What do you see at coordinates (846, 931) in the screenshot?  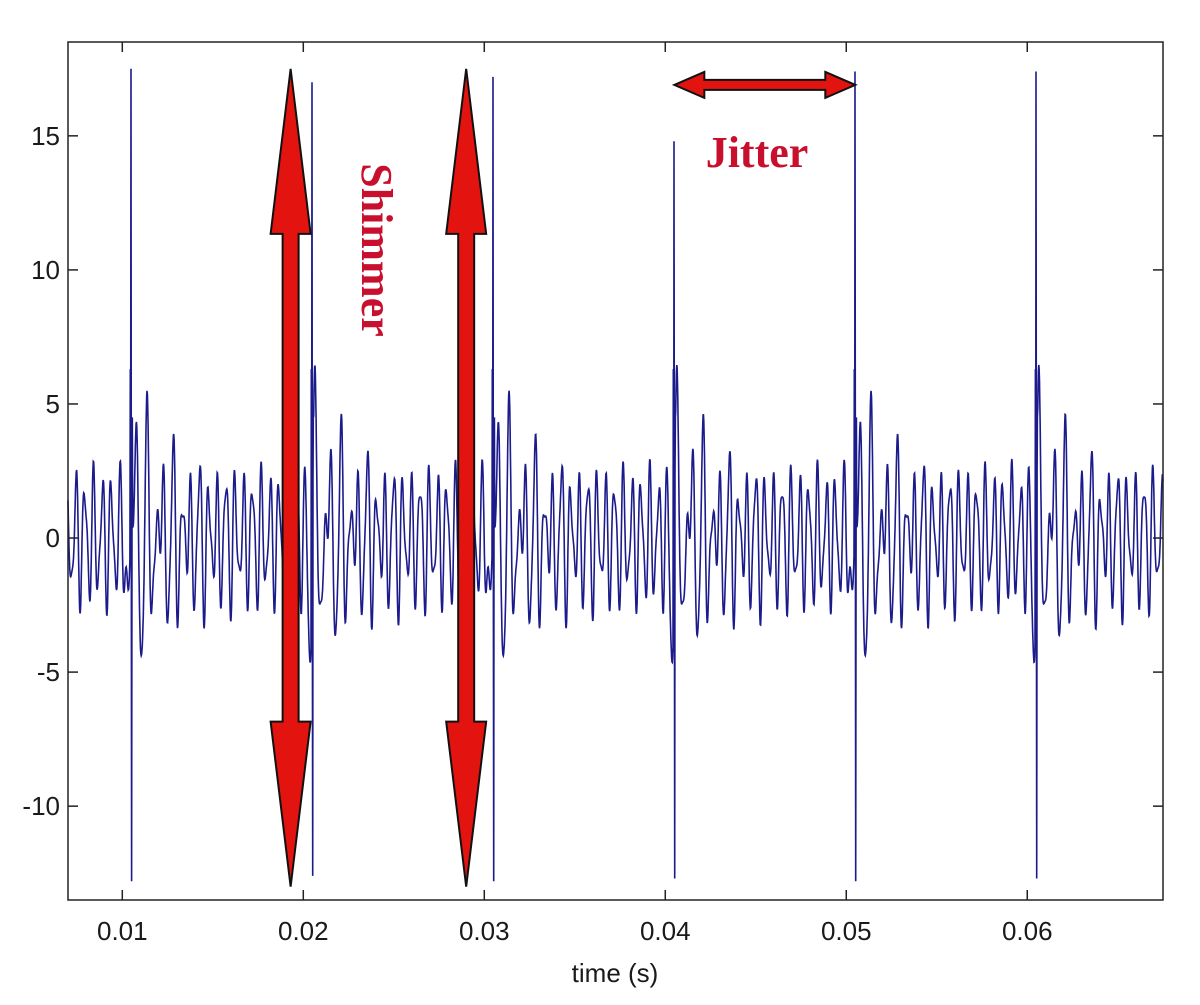 I see `x-tick-label: 0.05` at bounding box center [846, 931].